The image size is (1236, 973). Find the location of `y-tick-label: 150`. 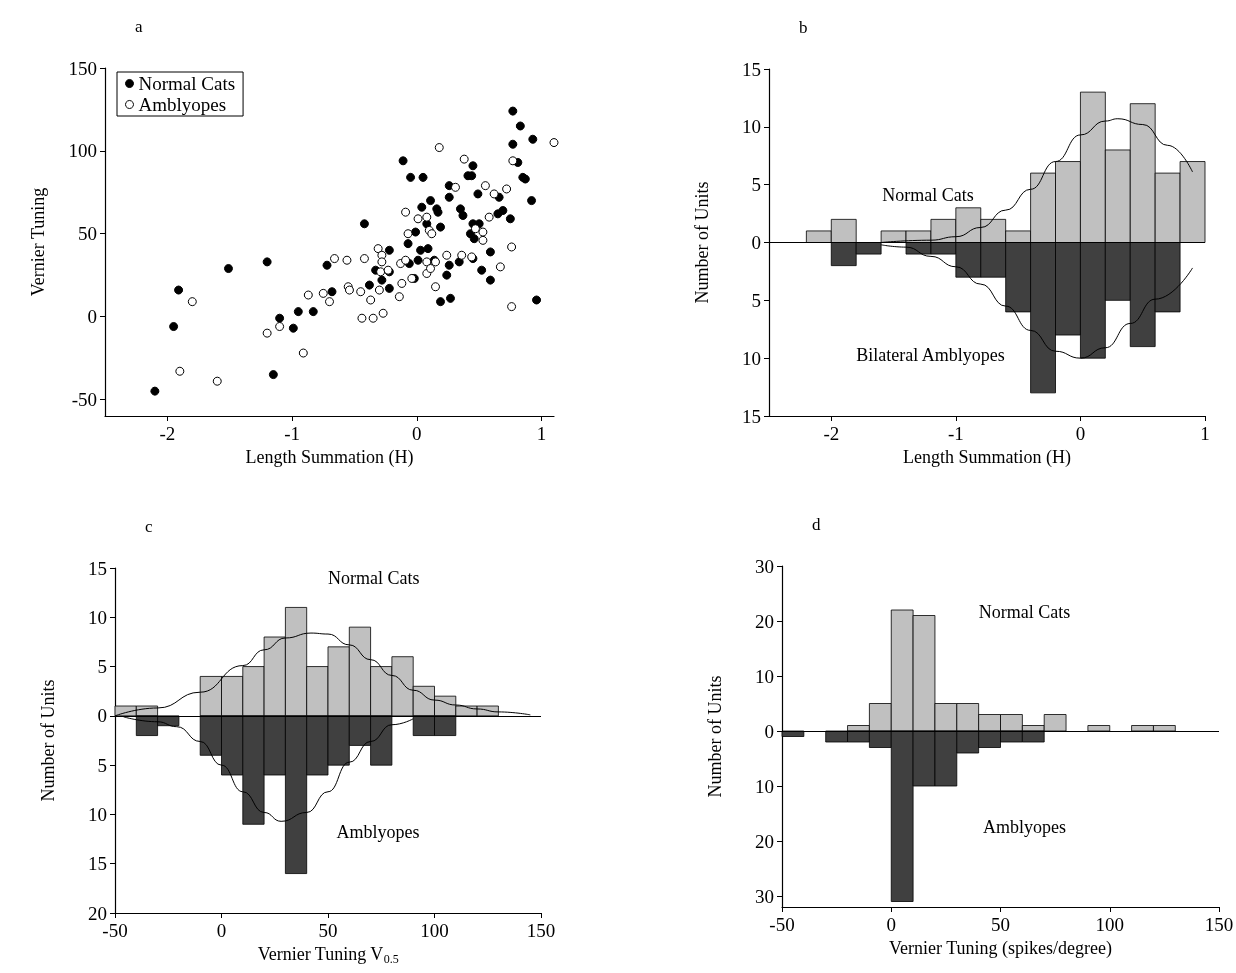

y-tick-label: 150 is located at coordinates (82, 68).